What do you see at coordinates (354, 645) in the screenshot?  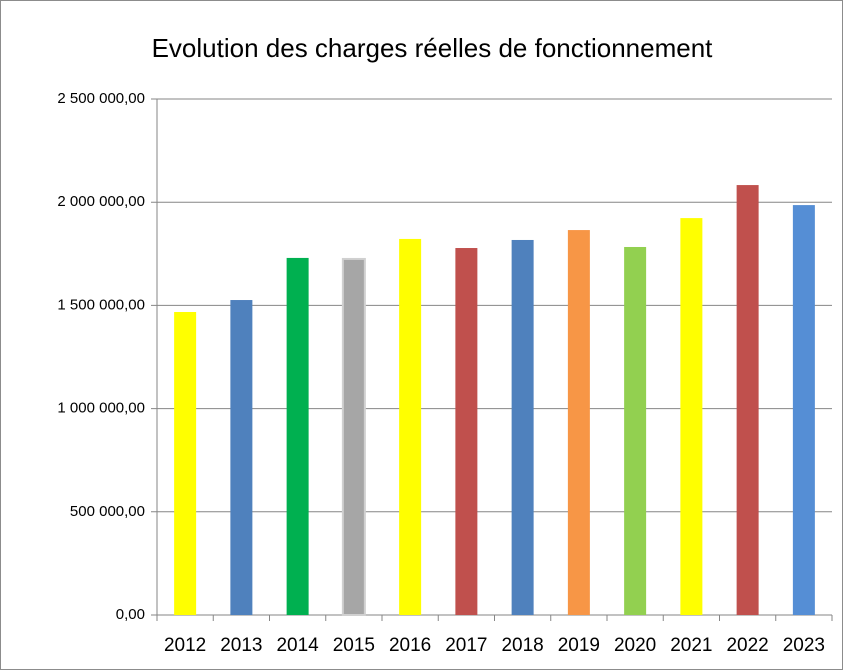 I see `x-tick-label: 2015` at bounding box center [354, 645].